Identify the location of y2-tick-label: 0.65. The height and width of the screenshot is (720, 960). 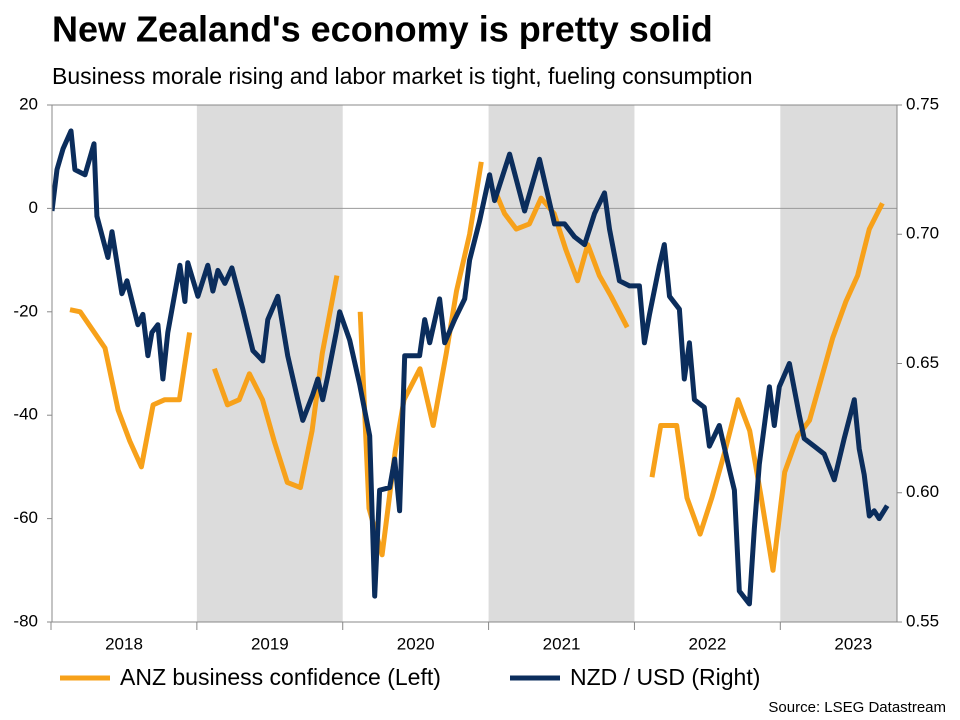
(922, 362).